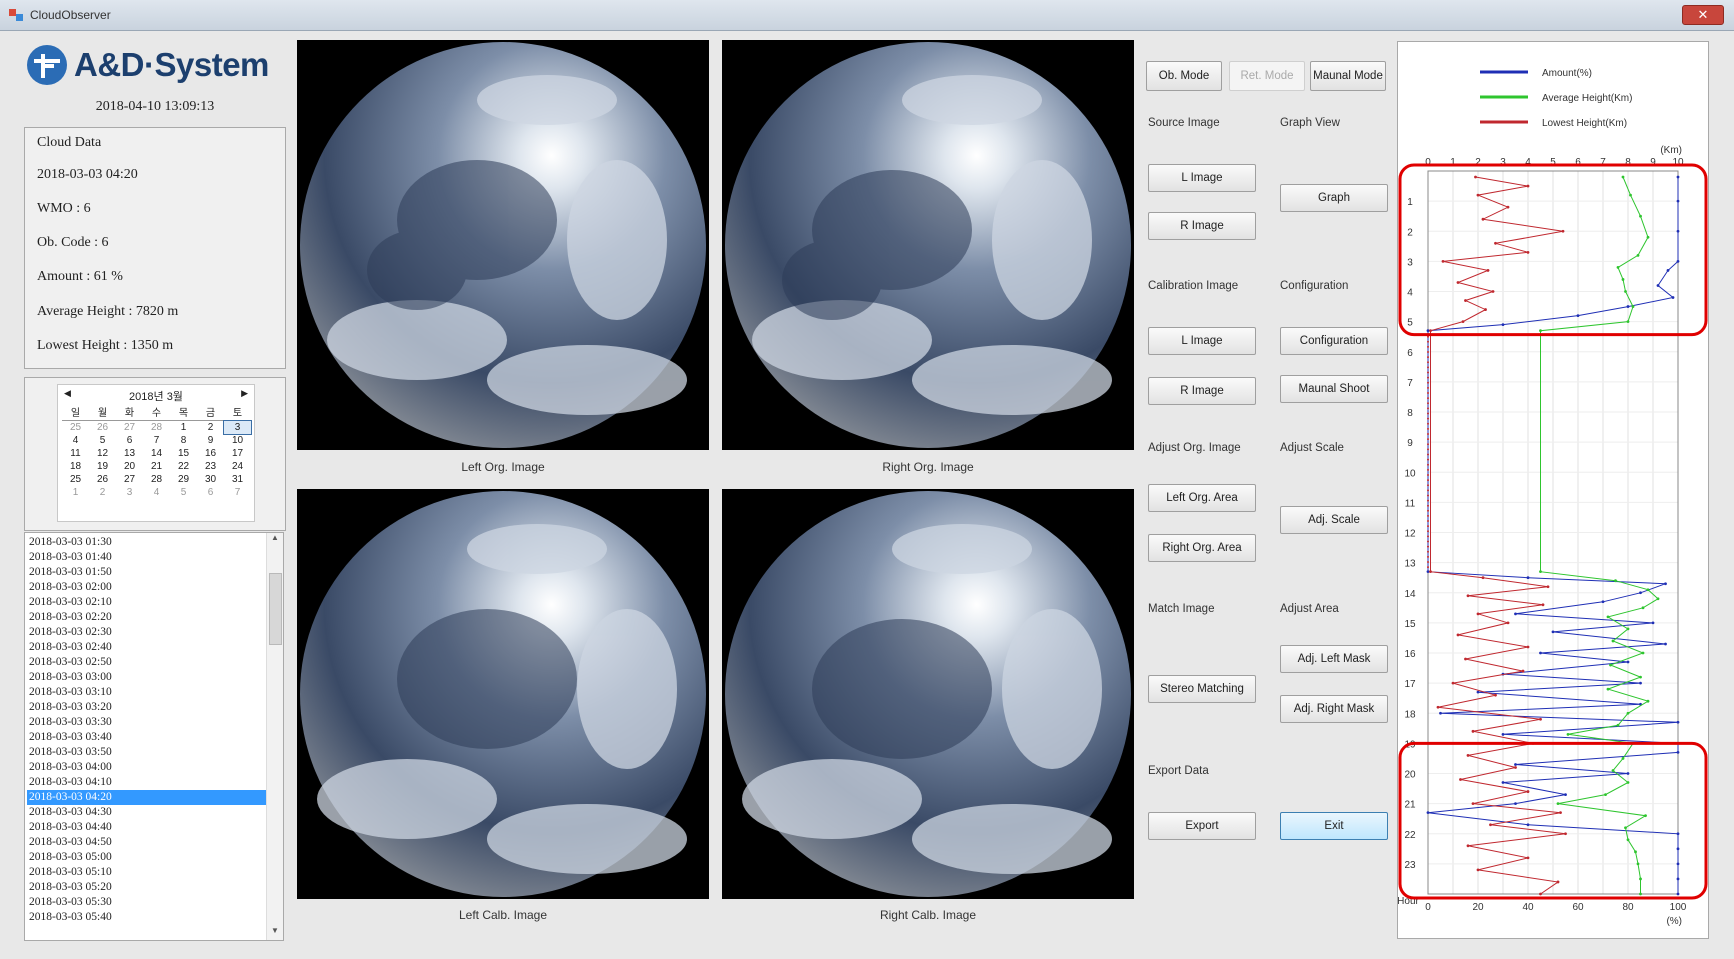 This screenshot has width=1734, height=959. I want to click on calendar-day: 22, so click(183, 466).